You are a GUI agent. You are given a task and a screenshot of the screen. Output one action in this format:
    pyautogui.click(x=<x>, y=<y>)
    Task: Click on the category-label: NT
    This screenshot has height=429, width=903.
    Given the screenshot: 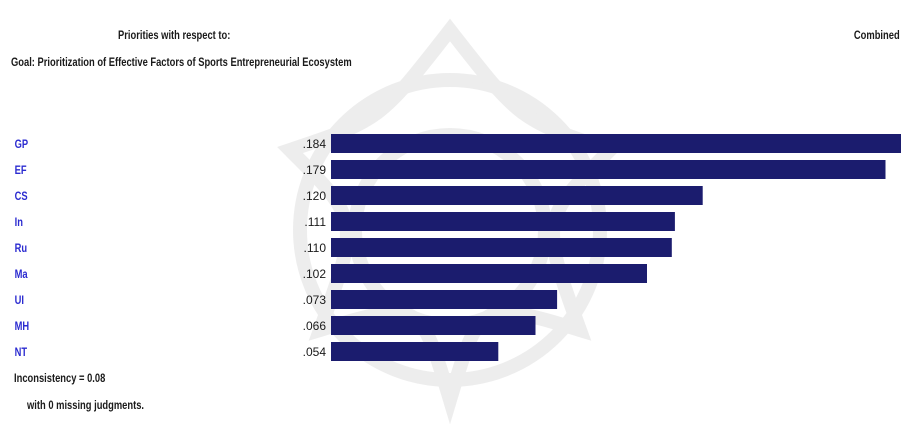 What is the action you would take?
    pyautogui.click(x=21, y=352)
    